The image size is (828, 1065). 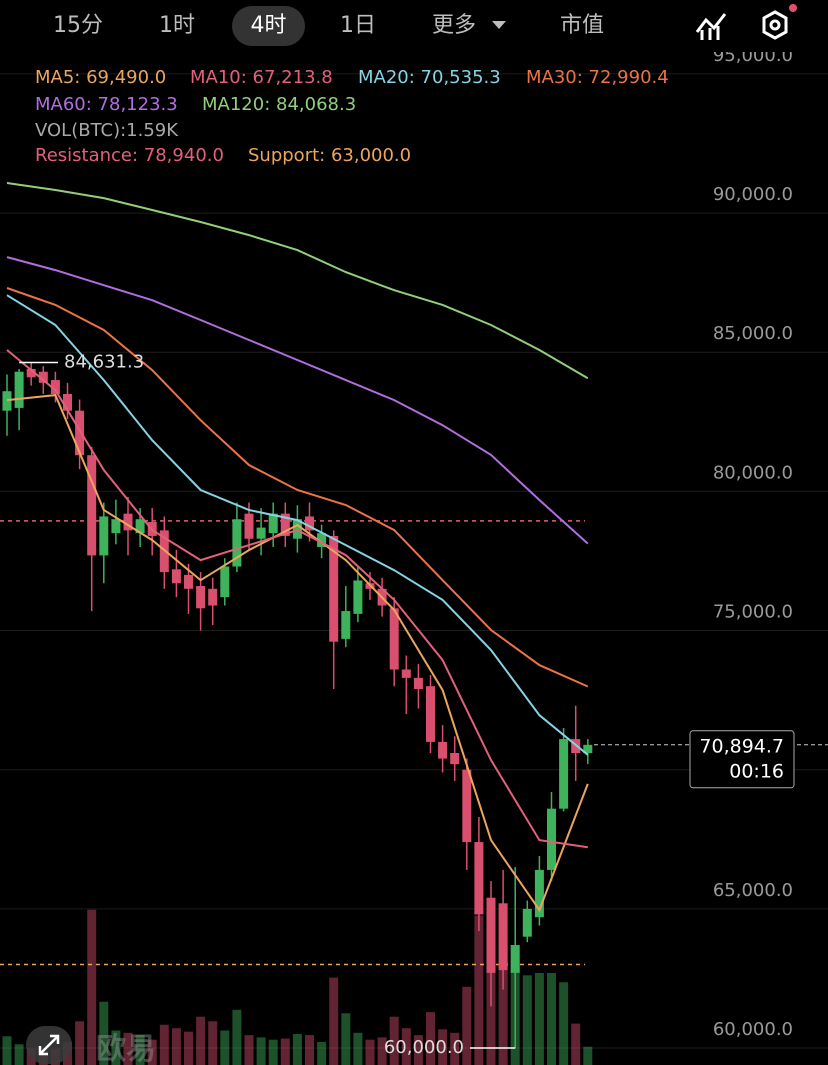 What do you see at coordinates (414, 26) in the screenshot?
I see `toolbar: 15分 1时 4时 1日 更多 市值` at bounding box center [414, 26].